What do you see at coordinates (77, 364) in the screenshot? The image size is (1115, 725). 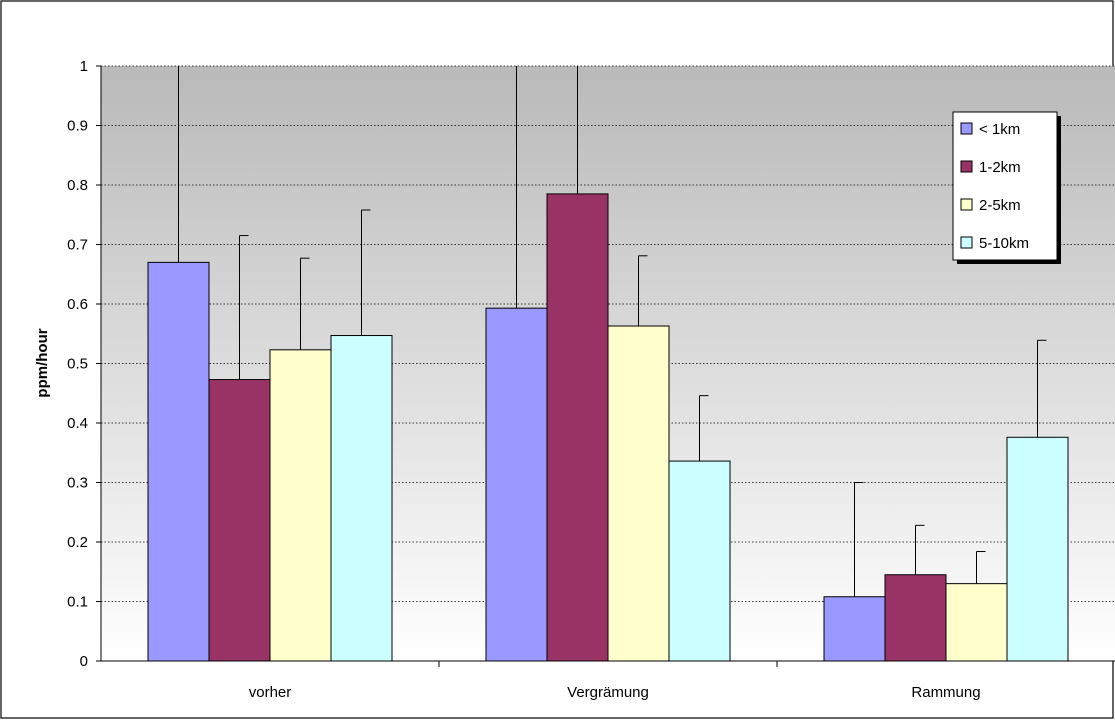 I see `y-tick-label: 0.5` at bounding box center [77, 364].